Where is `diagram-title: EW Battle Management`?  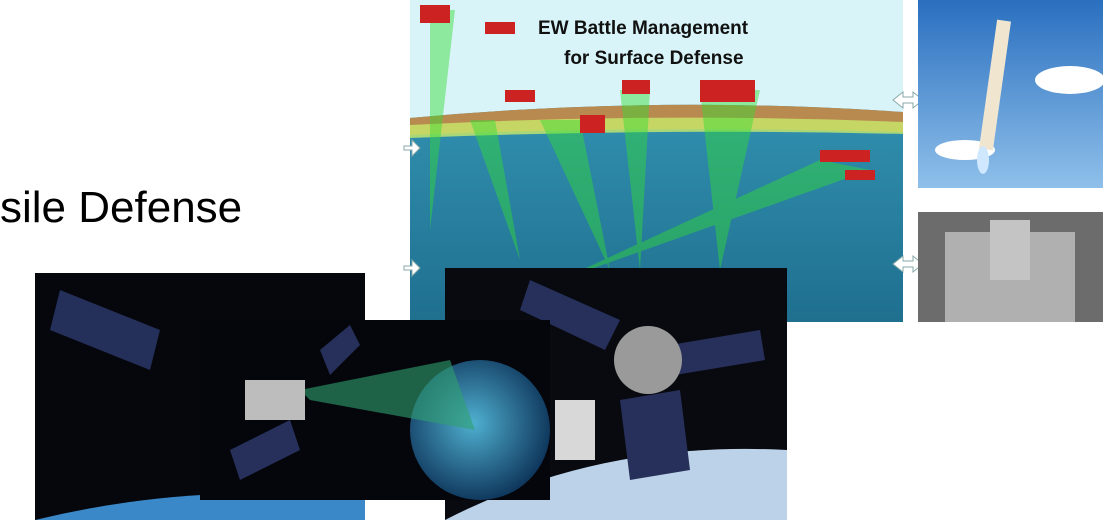 diagram-title: EW Battle Management is located at coordinates (643, 28).